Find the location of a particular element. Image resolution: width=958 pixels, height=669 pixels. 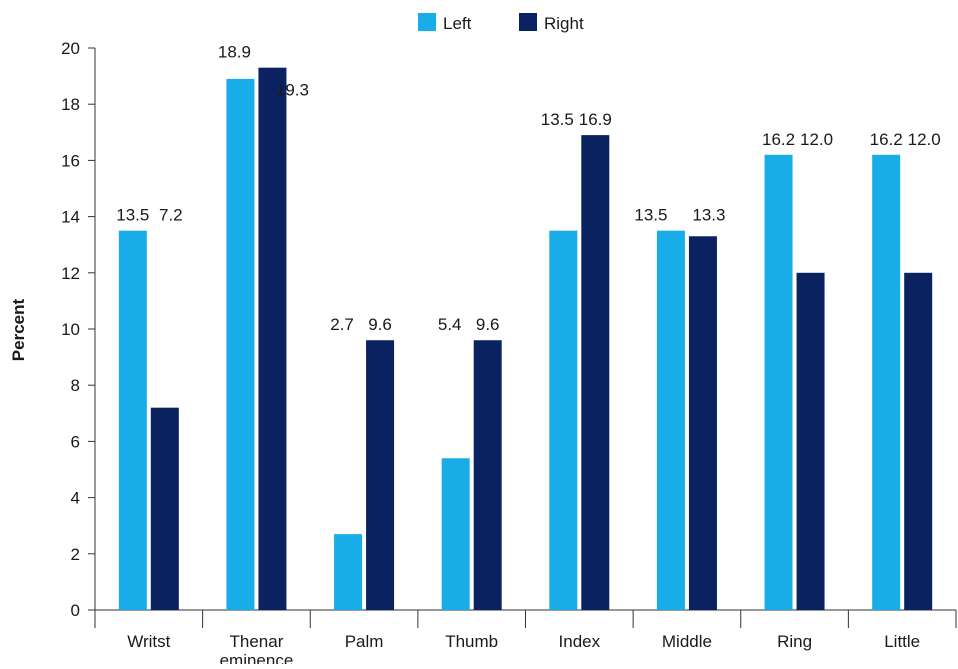

y-tick-label: 8 is located at coordinates (75, 385).